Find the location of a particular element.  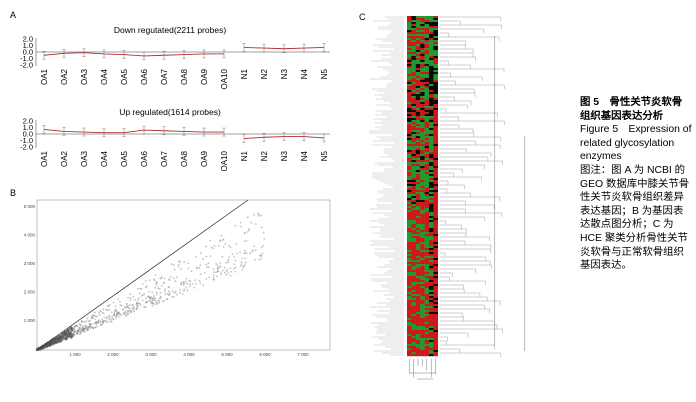

x-tick-label: N5 is located at coordinates (324, 73).